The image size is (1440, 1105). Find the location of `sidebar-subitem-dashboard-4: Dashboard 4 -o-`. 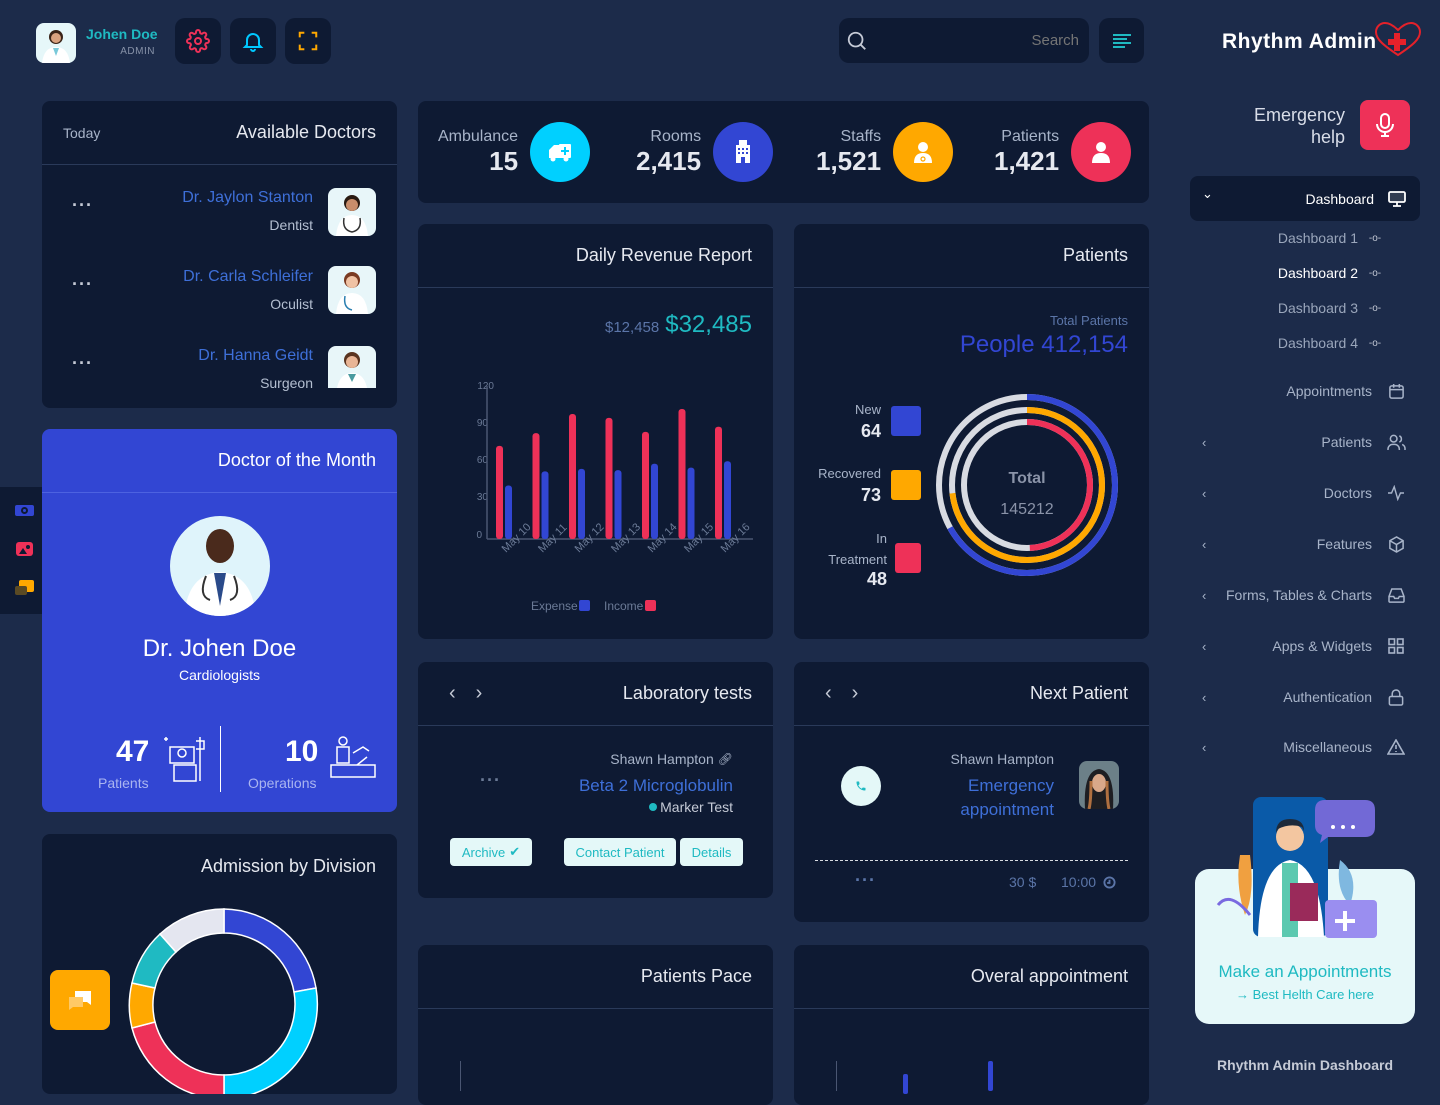

sidebar-subitem-dashboard-4: Dashboard 4 -o- is located at coordinates (1305, 343).